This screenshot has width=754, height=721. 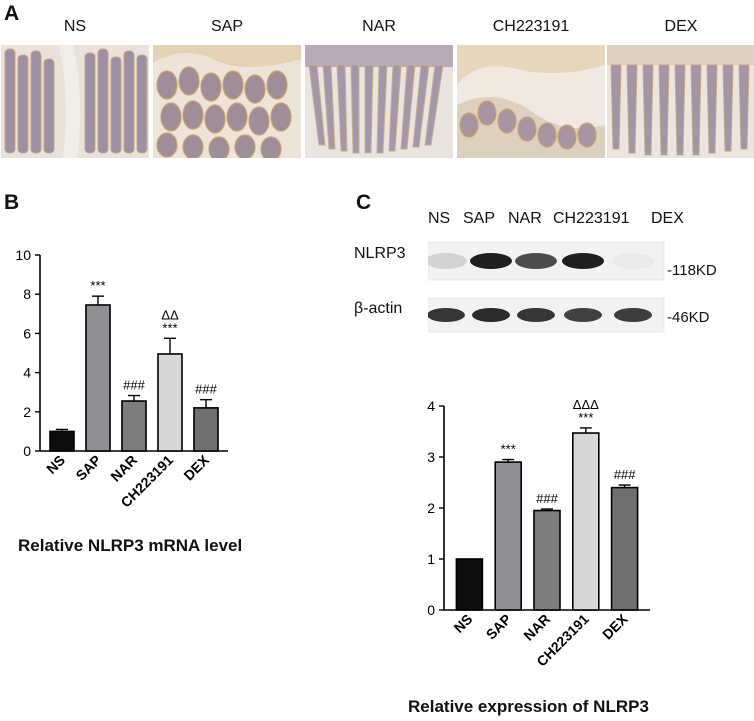 I want to click on chart-b-annotation: ΔΔ, so click(x=170, y=314).